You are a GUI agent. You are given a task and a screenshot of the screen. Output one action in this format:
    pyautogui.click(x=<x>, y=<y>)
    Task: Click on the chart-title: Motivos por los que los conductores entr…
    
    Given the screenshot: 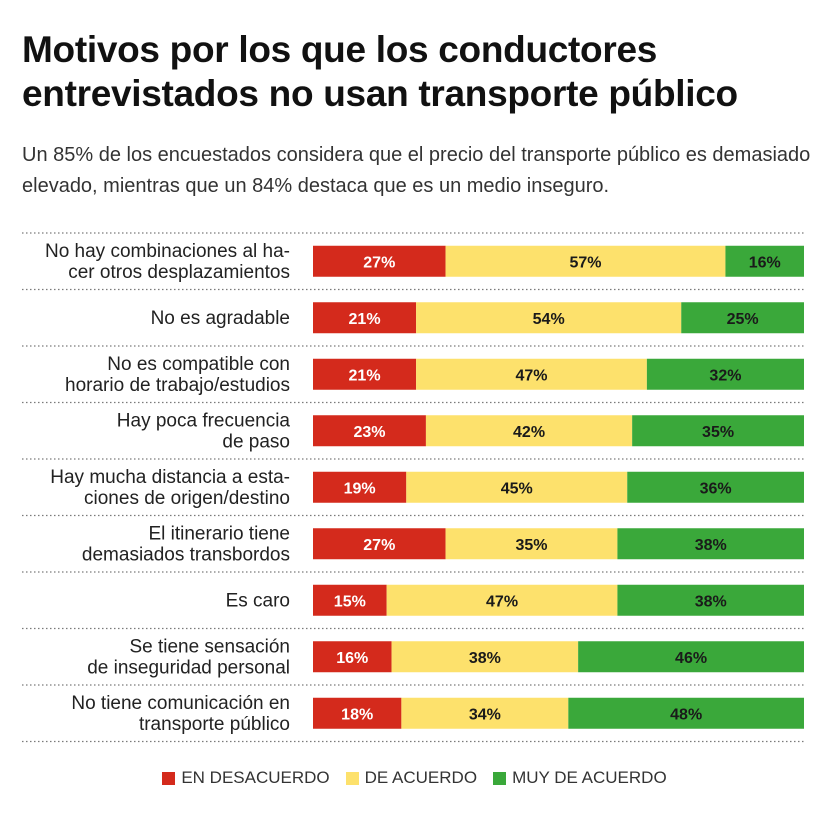 What is the action you would take?
    pyautogui.click(x=380, y=71)
    